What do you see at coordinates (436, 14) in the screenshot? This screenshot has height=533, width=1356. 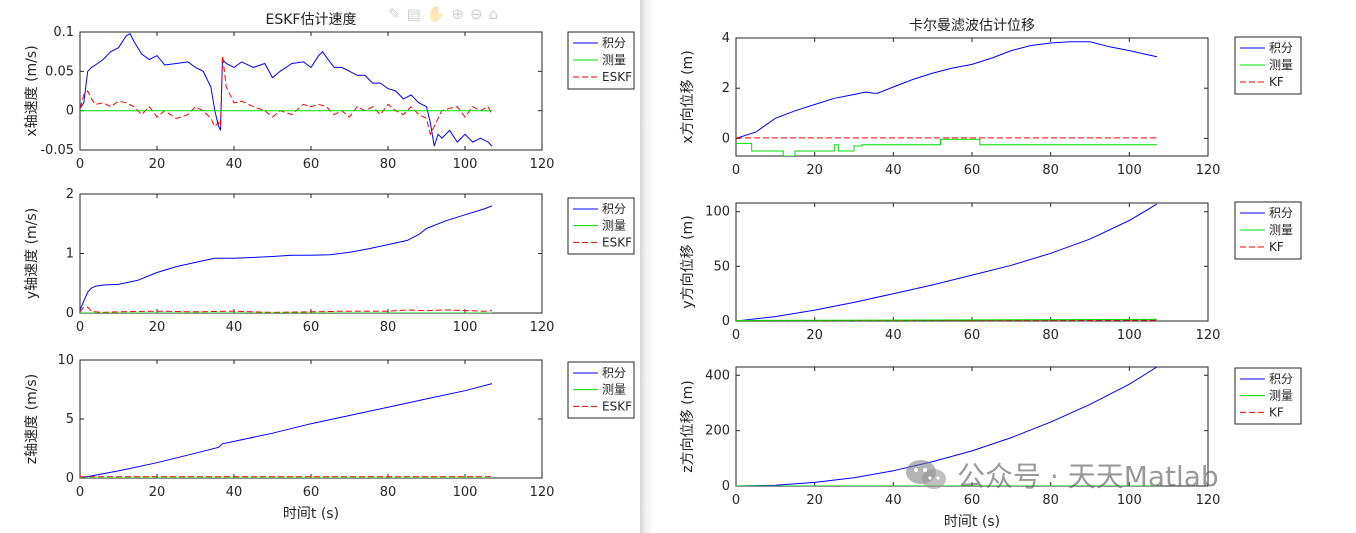 I see `pan-icon: ✋` at bounding box center [436, 14].